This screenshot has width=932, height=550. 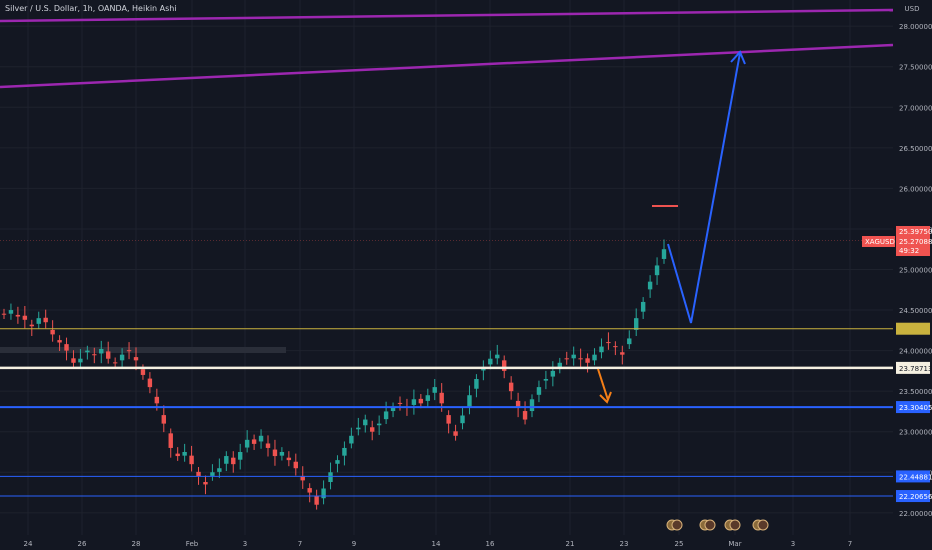 I want to click on level-price-label: 23.78713, so click(x=915, y=369).